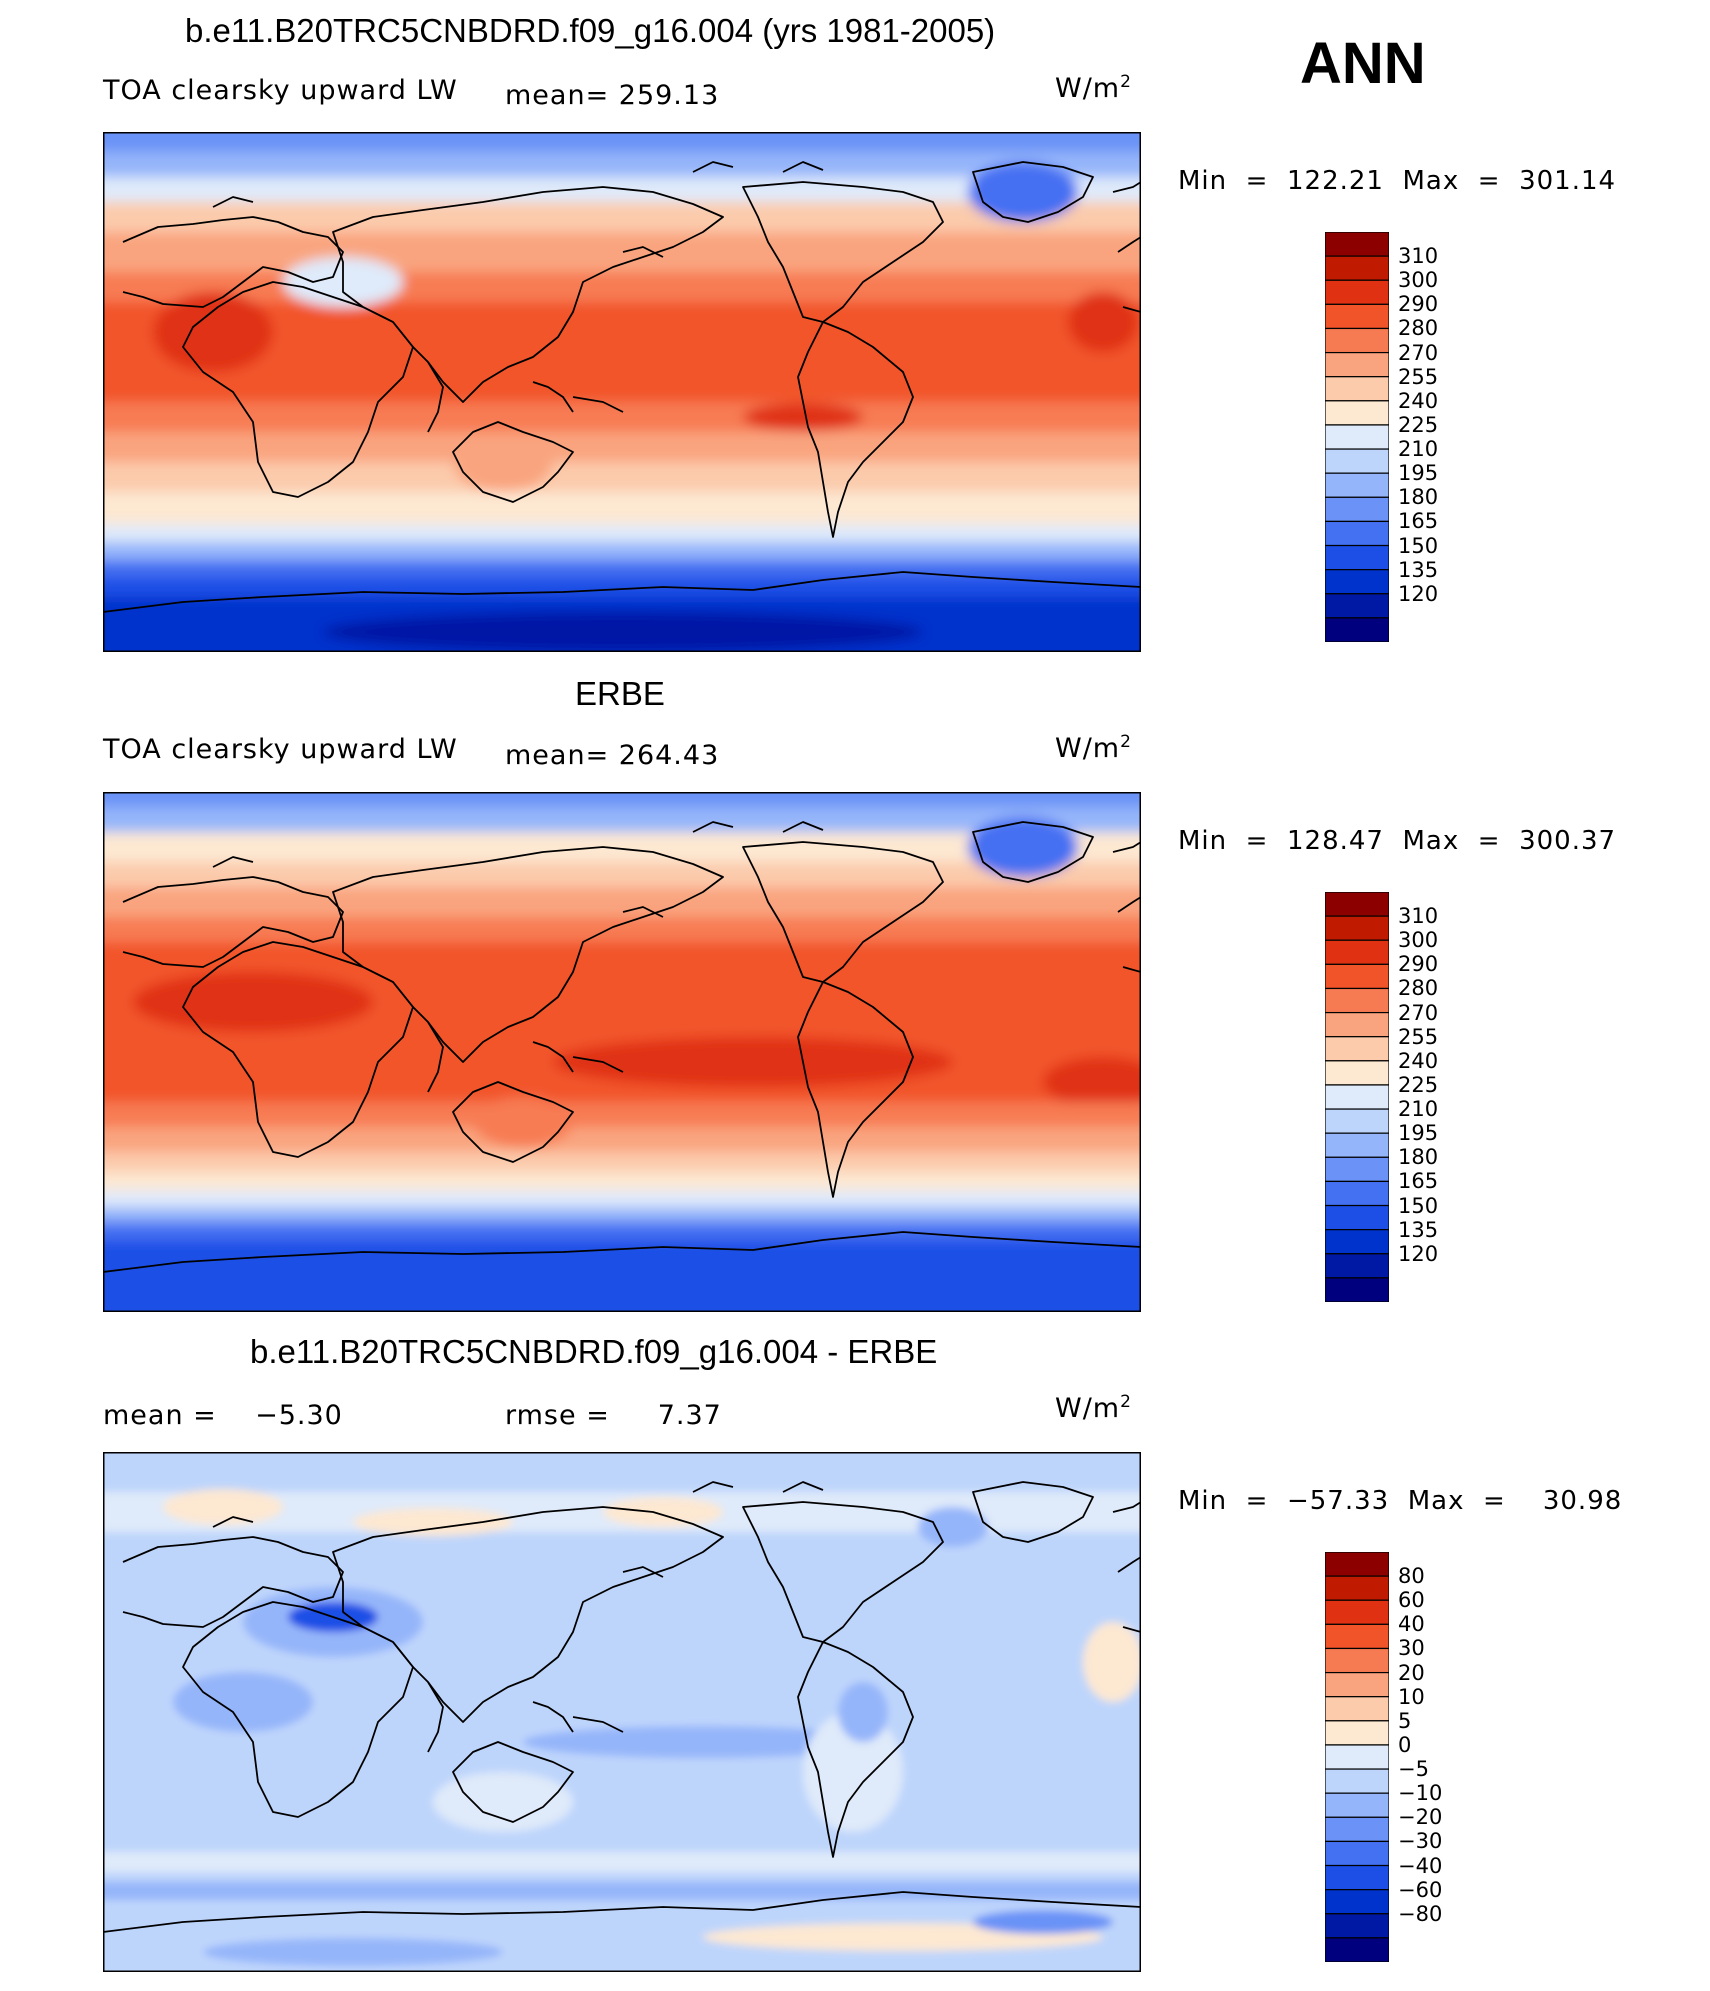 The height and width of the screenshot is (1991, 1710). What do you see at coordinates (612, 95) in the screenshot?
I see `panel-mean-label-model: mean= 259.13` at bounding box center [612, 95].